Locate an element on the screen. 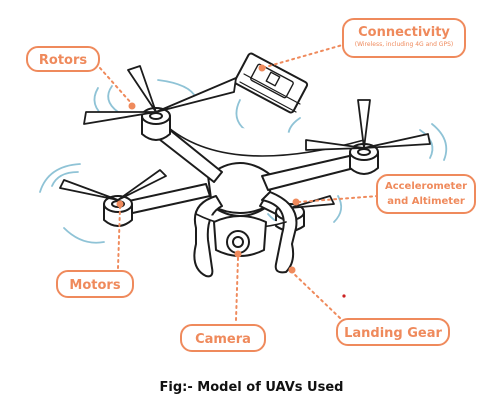  motors-label: Motors is located at coordinates (95, 284).